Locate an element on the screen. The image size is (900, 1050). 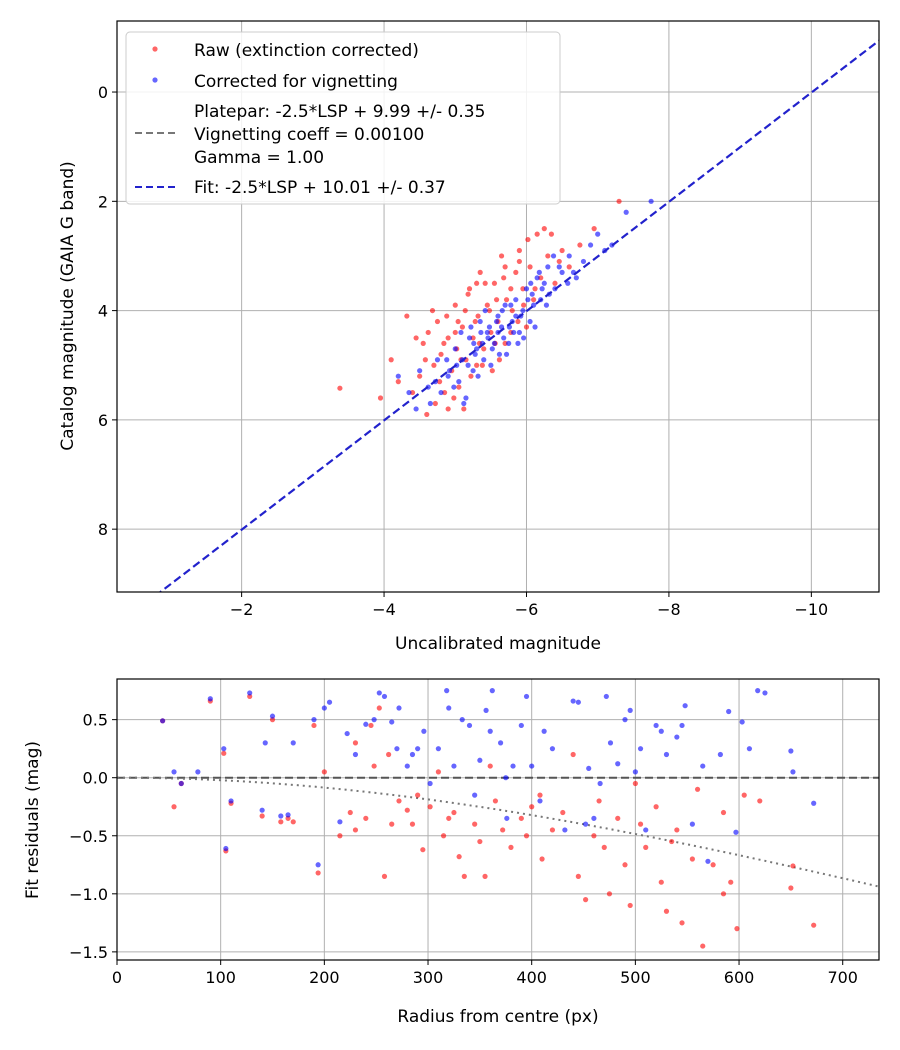
y-tick-label: −1.5 is located at coordinates (88, 952).